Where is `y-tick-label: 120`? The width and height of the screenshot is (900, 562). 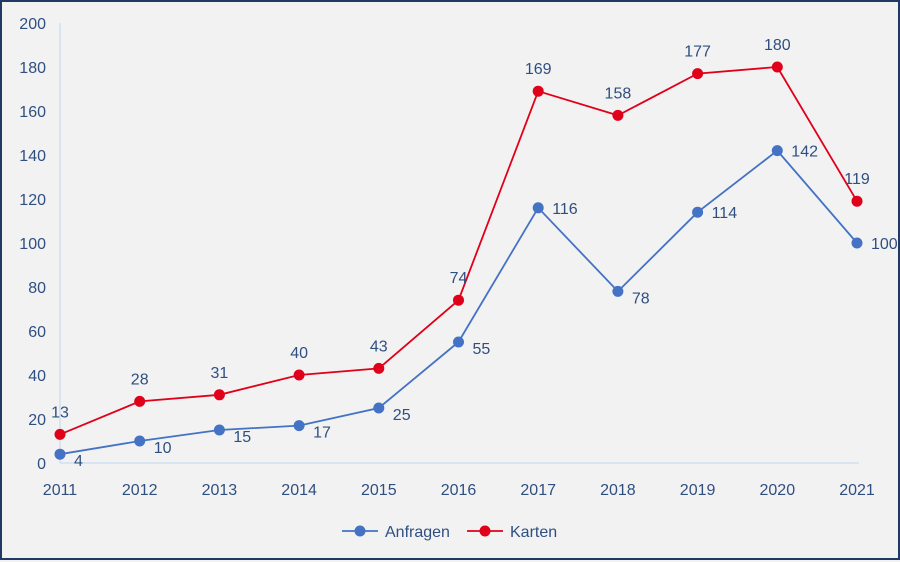
y-tick-label: 120 is located at coordinates (32, 200).